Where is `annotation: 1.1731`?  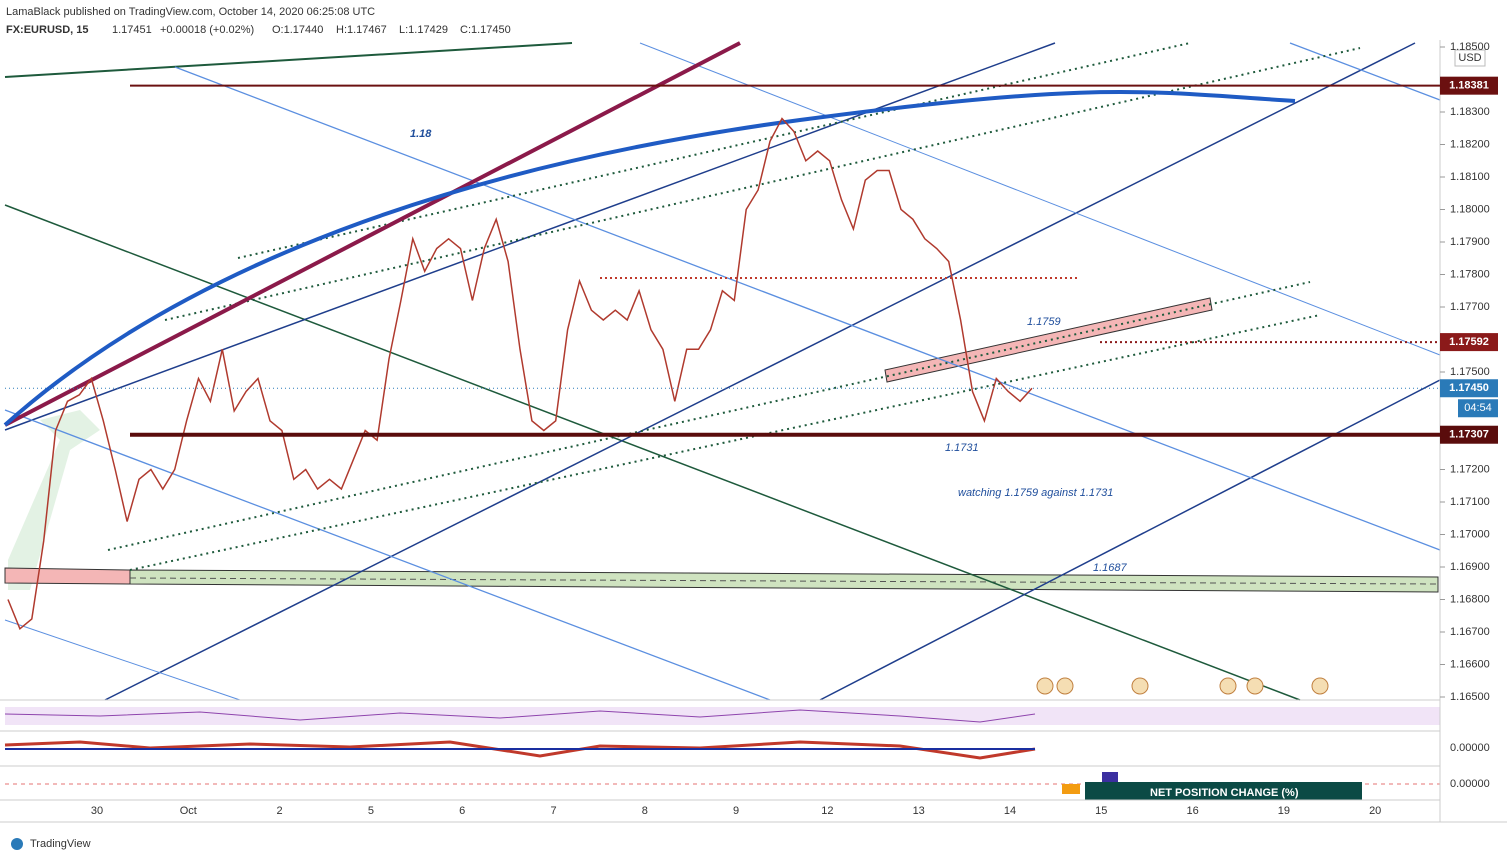
annotation: 1.1731 is located at coordinates (962, 448).